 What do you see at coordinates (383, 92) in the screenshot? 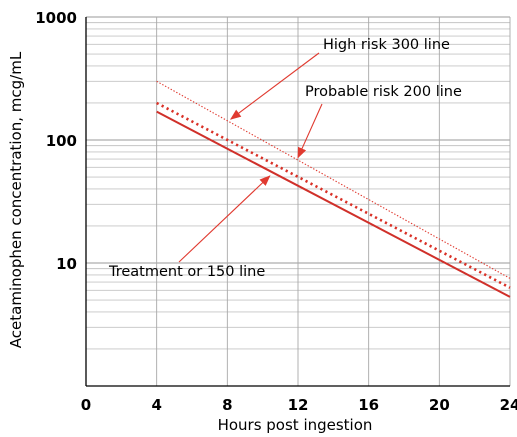
I see `annotation-probable-risk: Probable risk 200 line` at bounding box center [383, 92].